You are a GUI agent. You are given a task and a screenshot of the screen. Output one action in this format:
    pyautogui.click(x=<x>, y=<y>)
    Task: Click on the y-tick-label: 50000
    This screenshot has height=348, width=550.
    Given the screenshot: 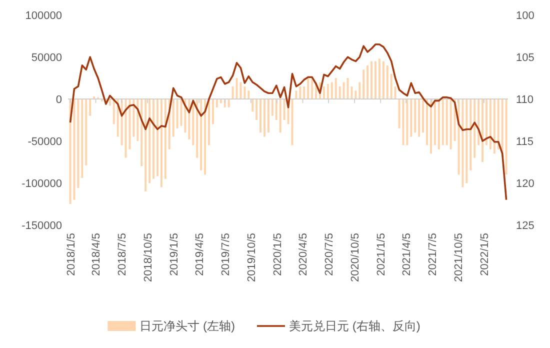 What is the action you would take?
    pyautogui.click(x=46, y=58)
    